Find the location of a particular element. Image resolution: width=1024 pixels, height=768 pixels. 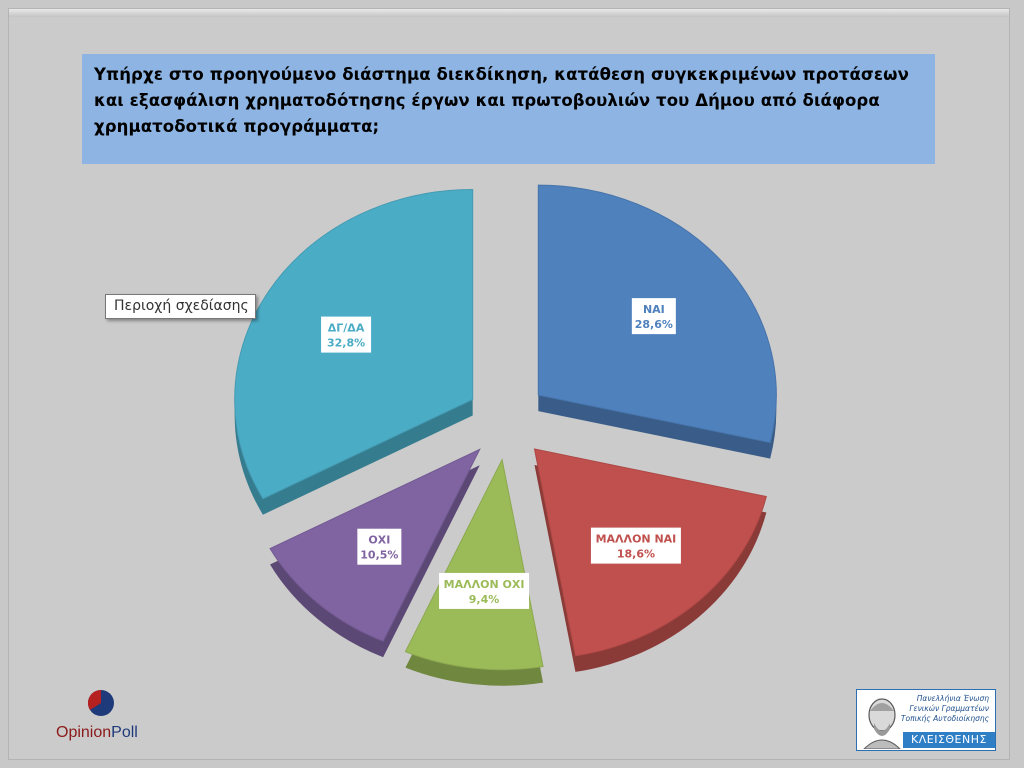

pie-label-value-2: 9,4% is located at coordinates (484, 599).